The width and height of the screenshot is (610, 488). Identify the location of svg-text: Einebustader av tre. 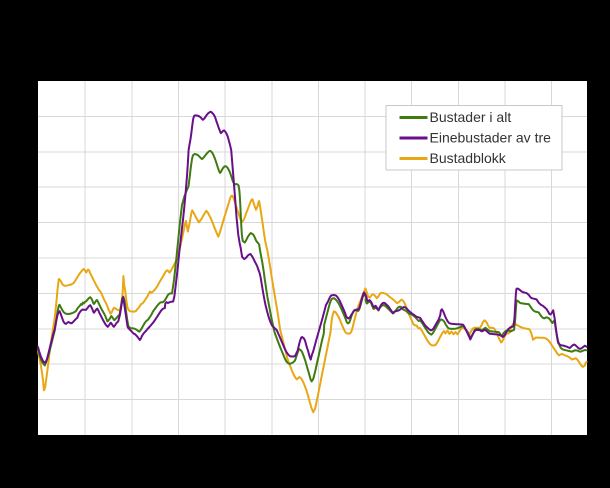
(491, 138).